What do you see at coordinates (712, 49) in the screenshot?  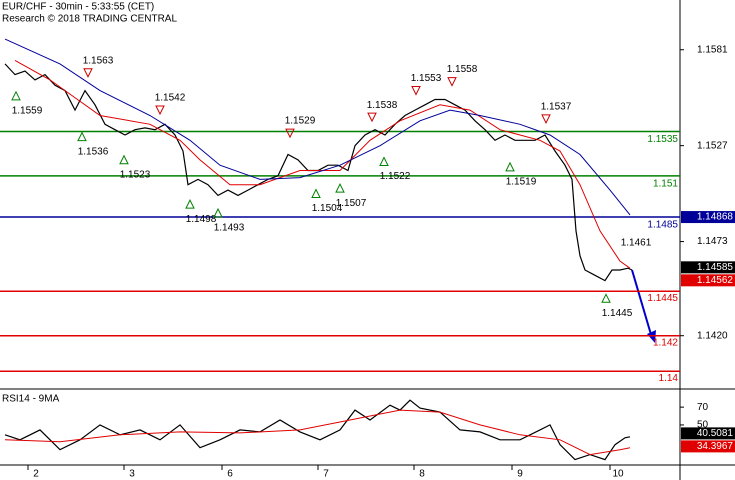 I see `y-tick-label: 1.1581` at bounding box center [712, 49].